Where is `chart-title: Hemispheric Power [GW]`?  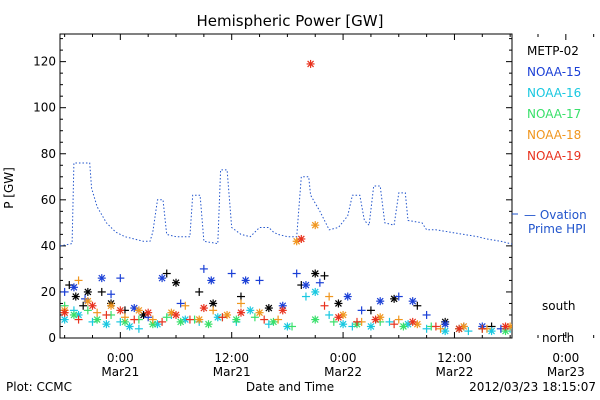
chart-title: Hemispheric Power [GW] is located at coordinates (290, 21).